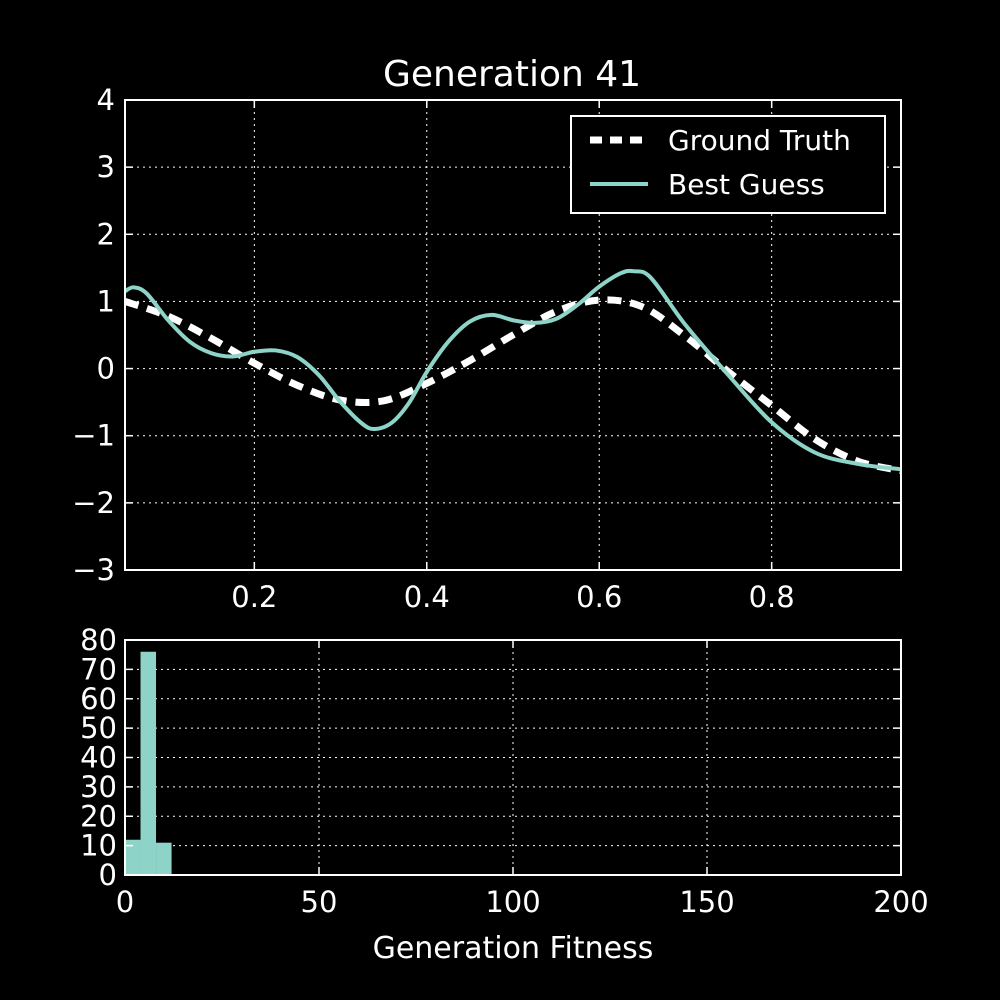  I want to click on bottom-y-tick-label: 40, so click(98, 758).